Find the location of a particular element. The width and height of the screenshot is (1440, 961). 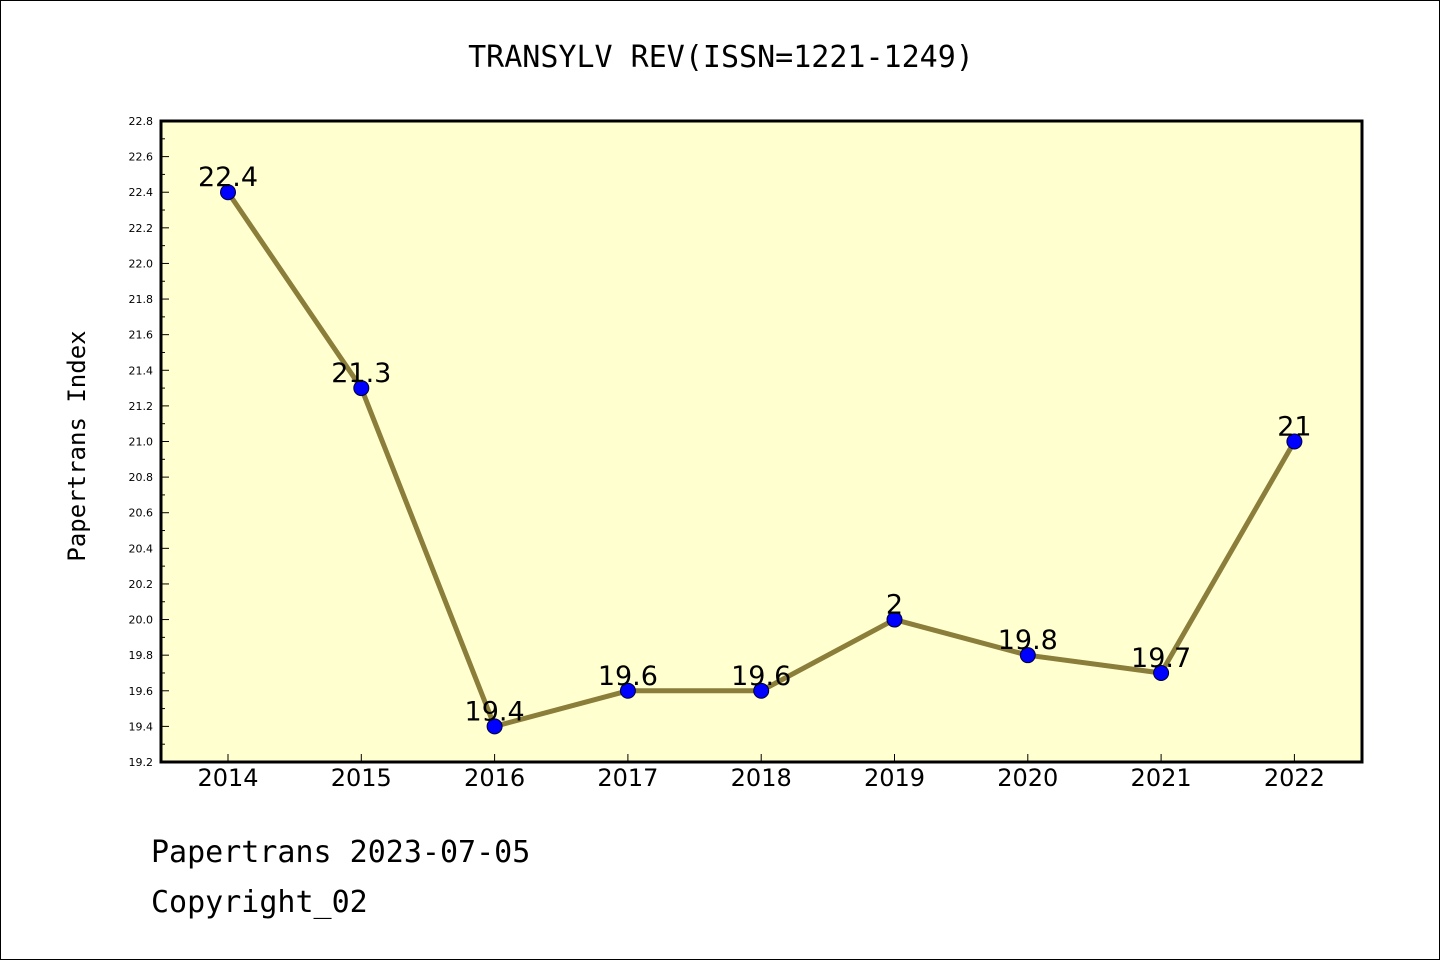

x-tick-label: 2020 is located at coordinates (1027, 778).